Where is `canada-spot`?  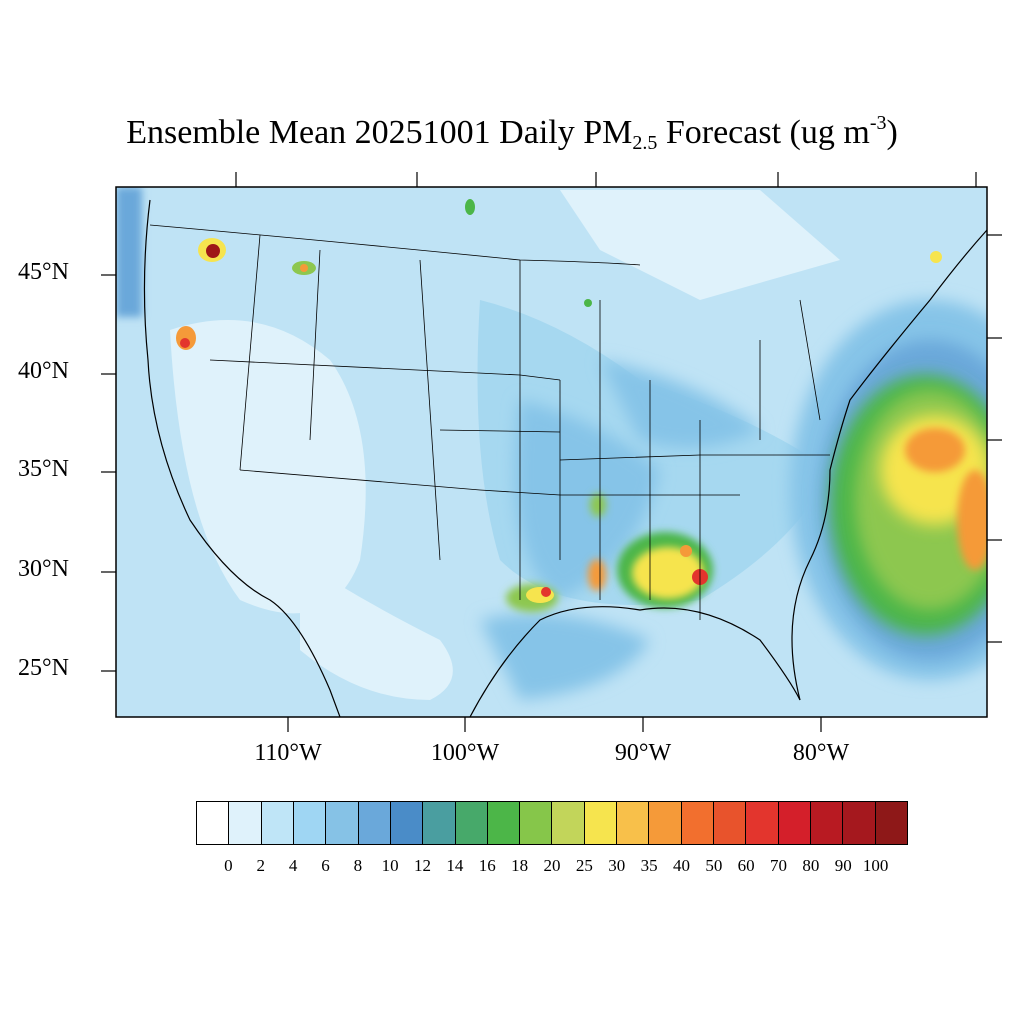 canada-spot is located at coordinates (470, 207).